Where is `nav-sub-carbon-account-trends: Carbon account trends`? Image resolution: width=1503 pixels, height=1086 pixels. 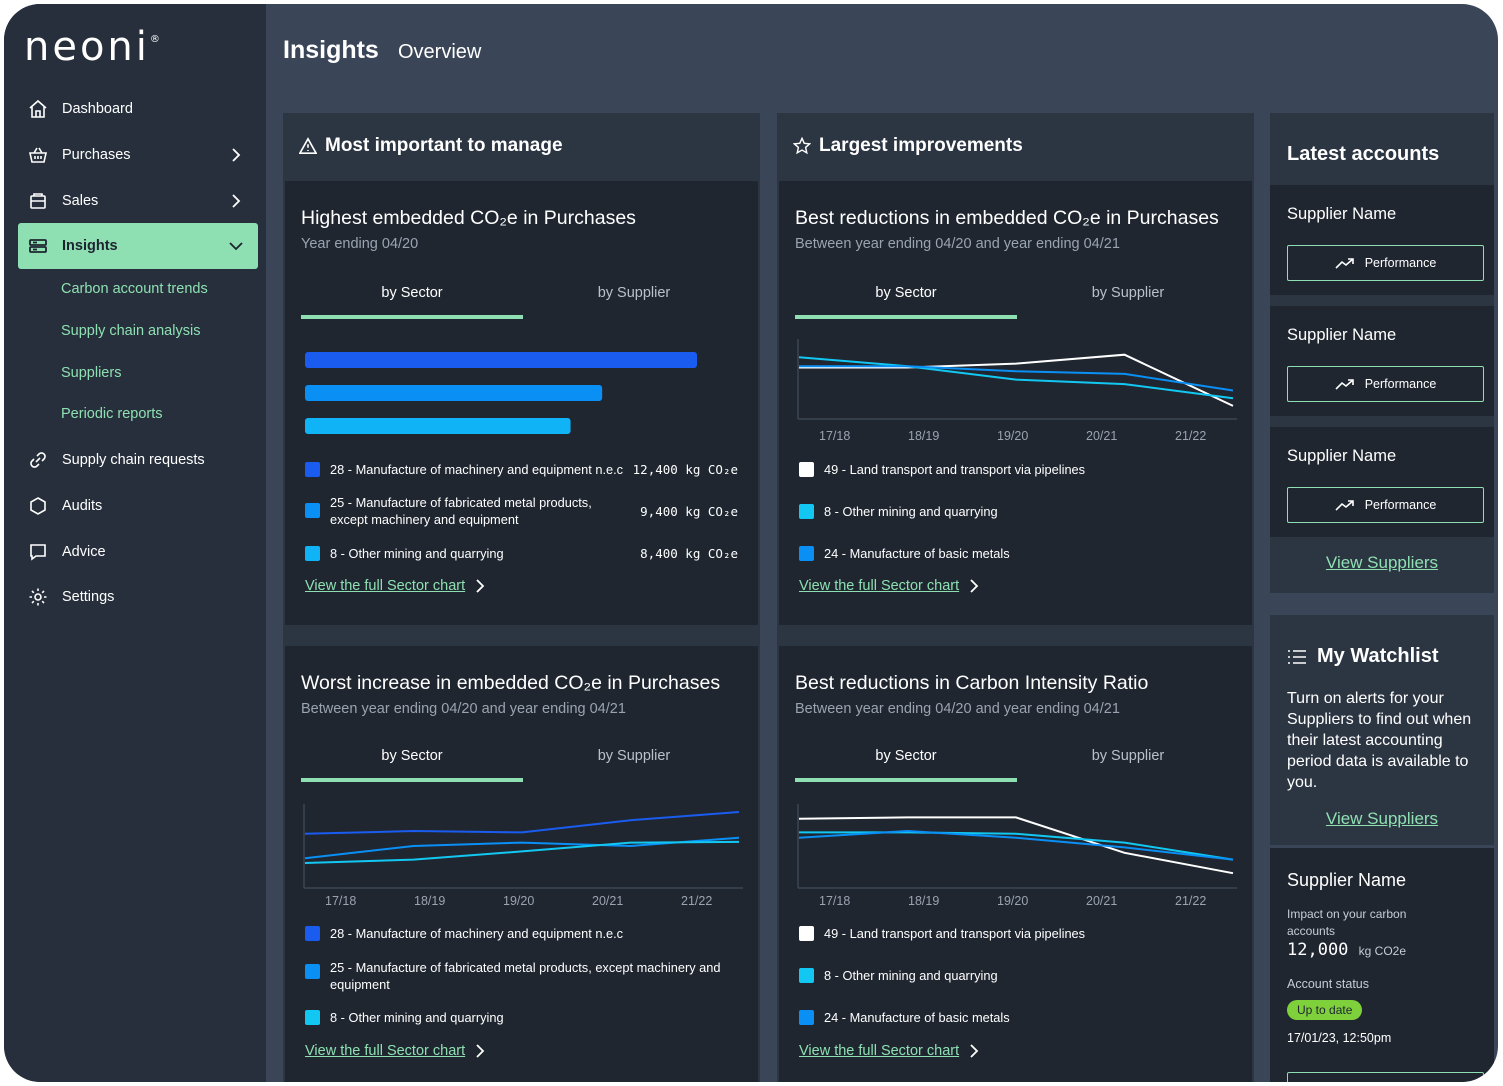
nav-sub-carbon-account-trends: Carbon account trends is located at coordinates (134, 289).